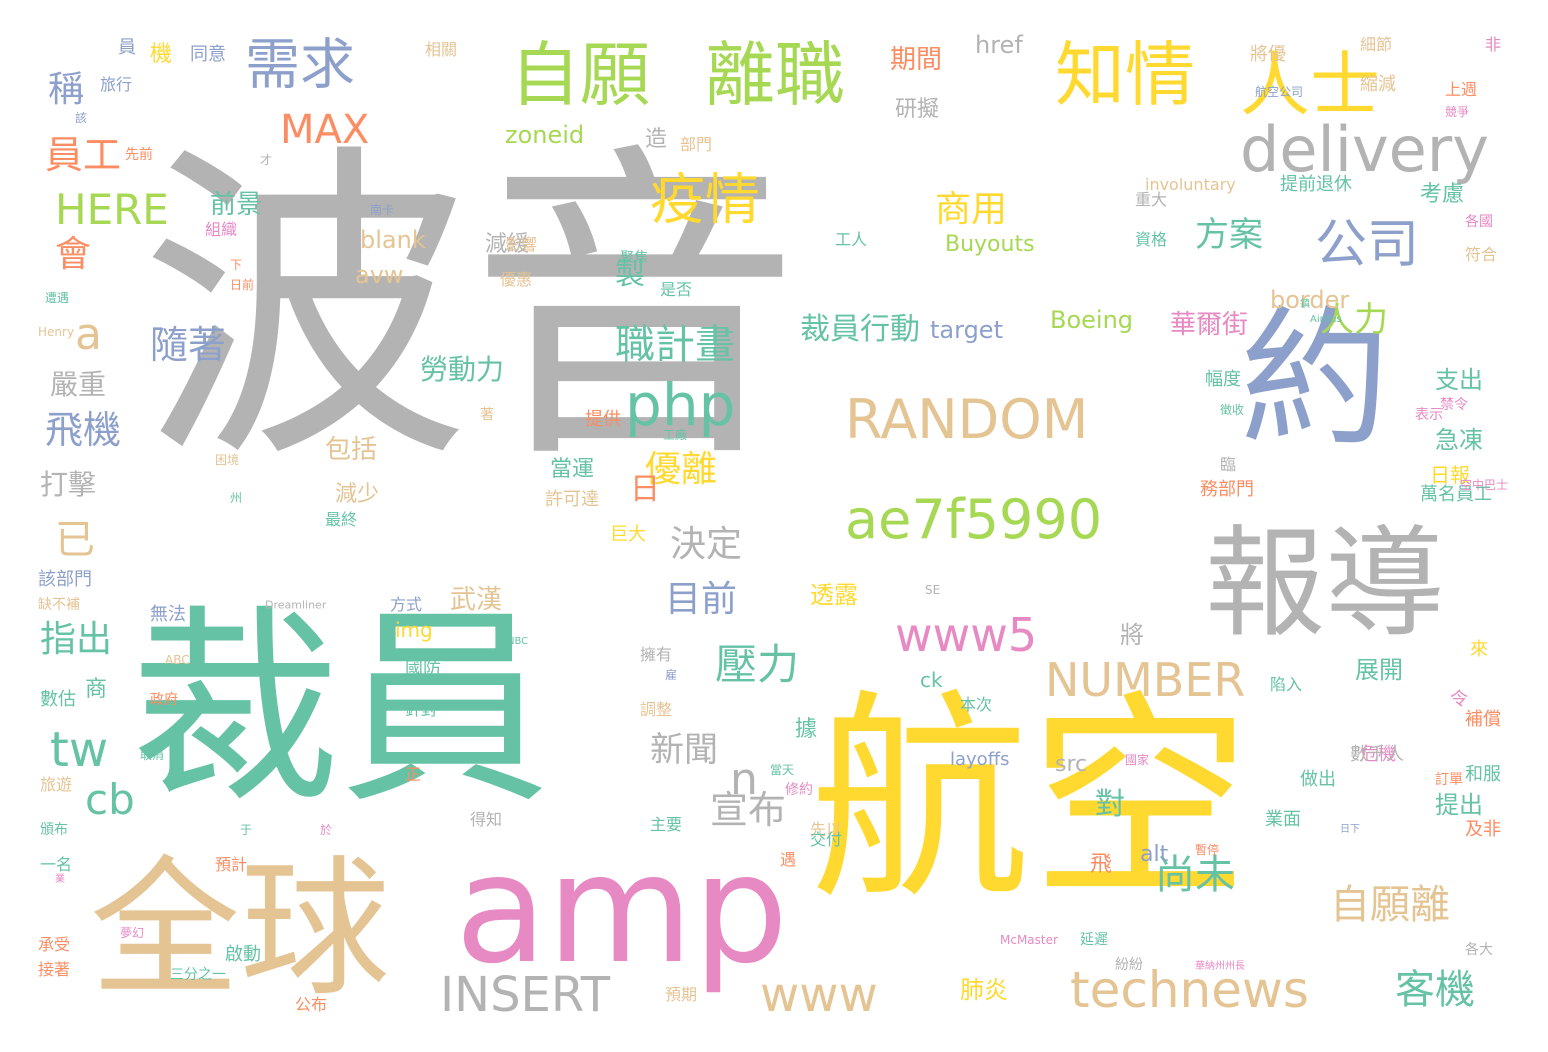 This screenshot has height=1052, width=1548. I want to click on word: 自願, so click(580, 75).